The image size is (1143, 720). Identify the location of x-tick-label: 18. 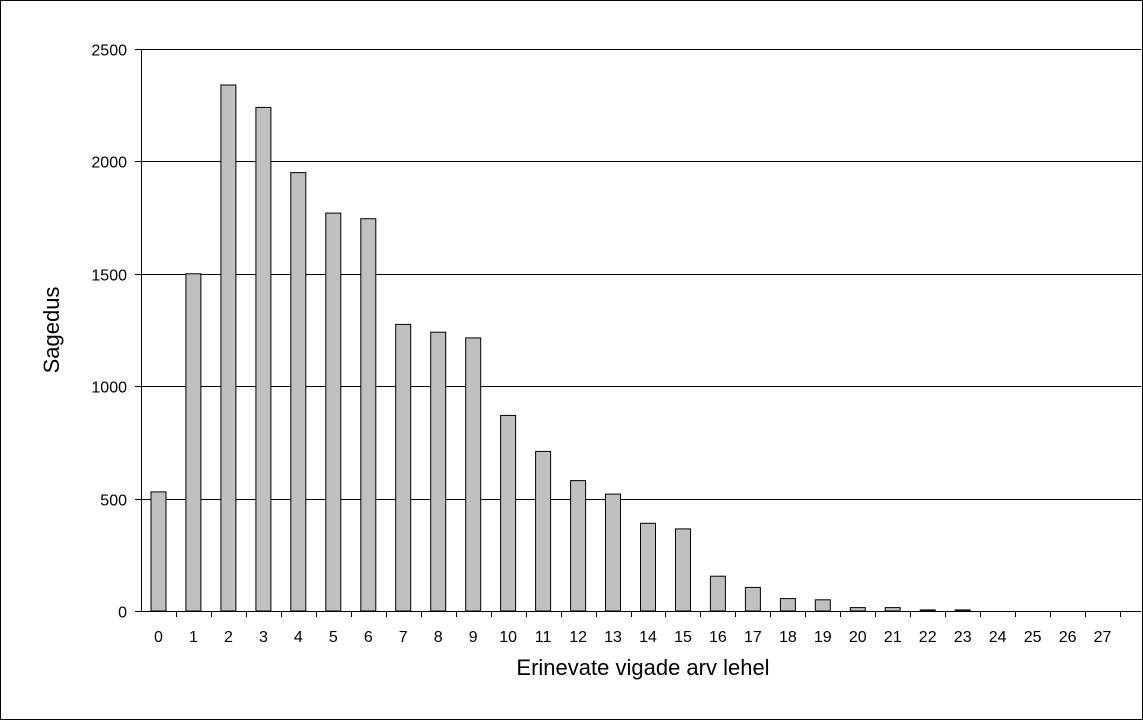
(788, 637).